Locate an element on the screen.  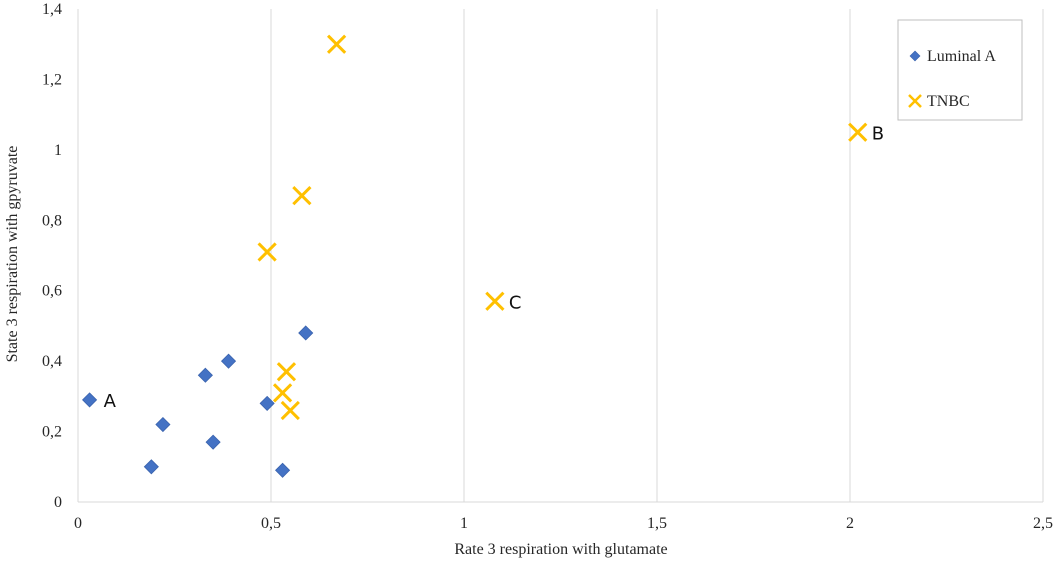
y-tick-label: 0,8 is located at coordinates (52, 220).